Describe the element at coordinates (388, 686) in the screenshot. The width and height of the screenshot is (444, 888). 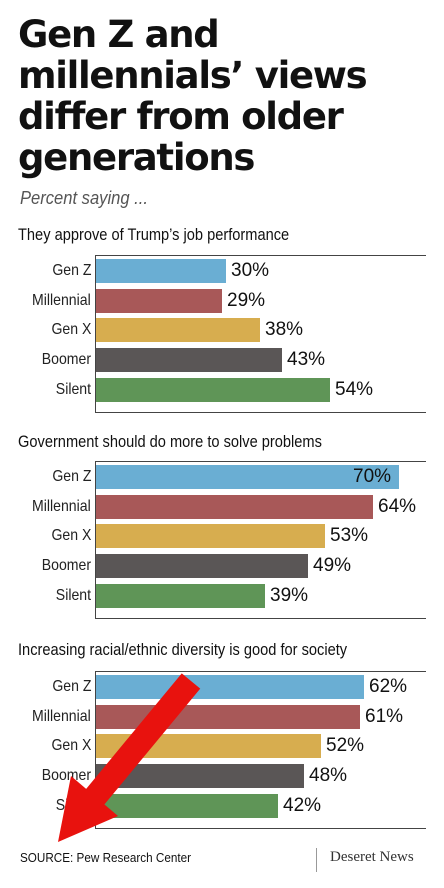
I see `value-label: 62%` at that location.